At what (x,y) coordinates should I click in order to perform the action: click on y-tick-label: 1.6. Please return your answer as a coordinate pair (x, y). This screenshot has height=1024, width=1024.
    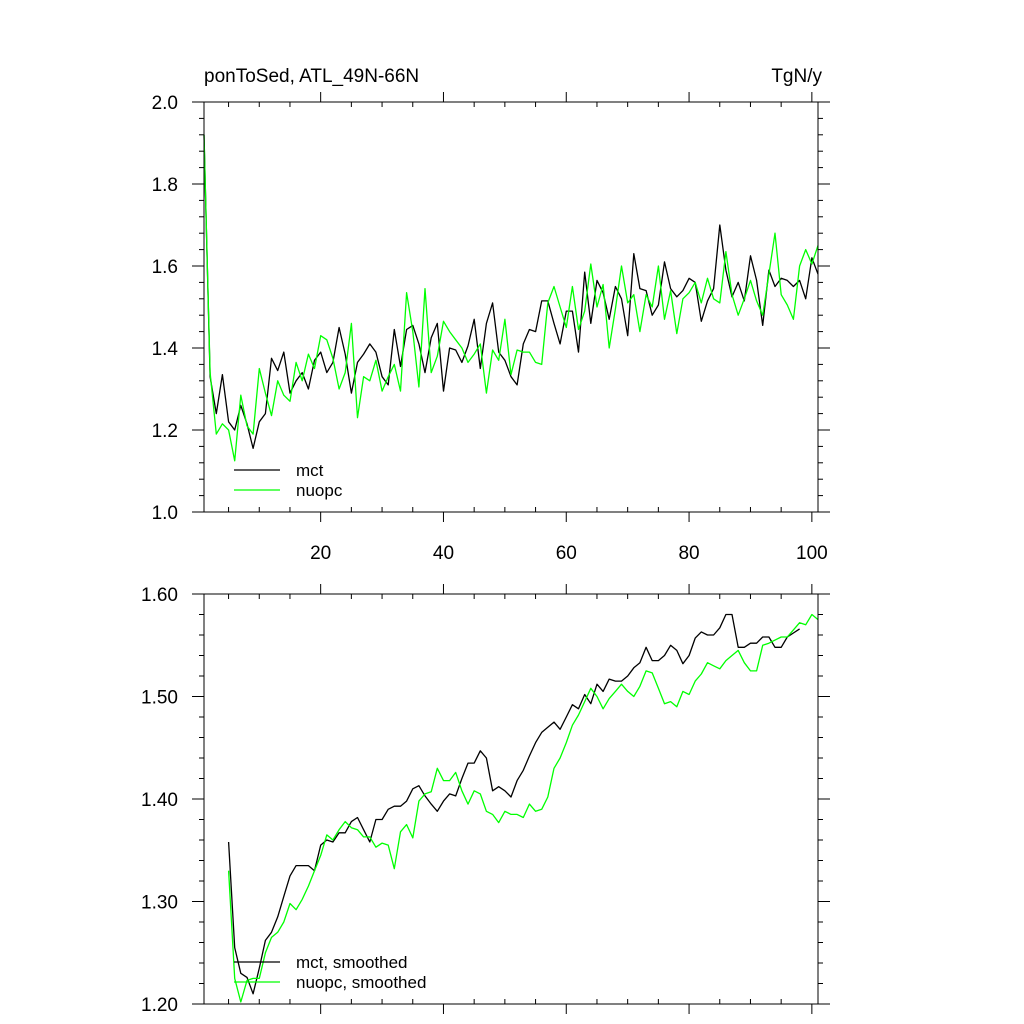
    Looking at the image, I should click on (165, 267).